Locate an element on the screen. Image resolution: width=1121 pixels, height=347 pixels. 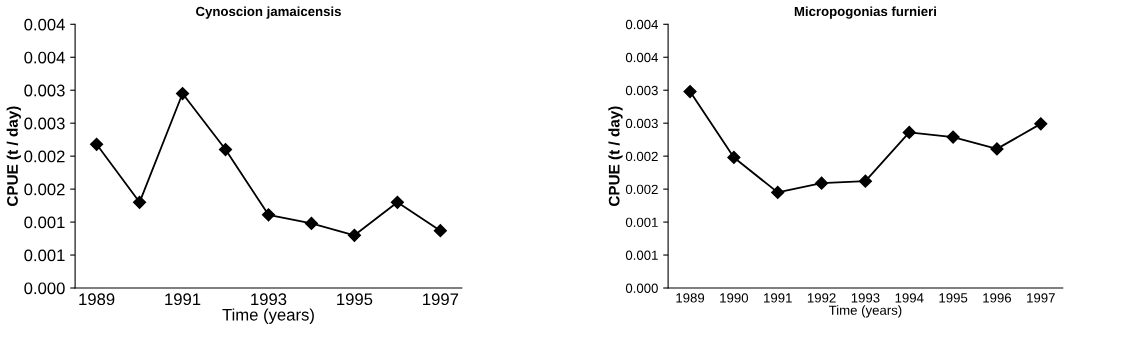
x-tick-label: 1990 is located at coordinates (734, 298).